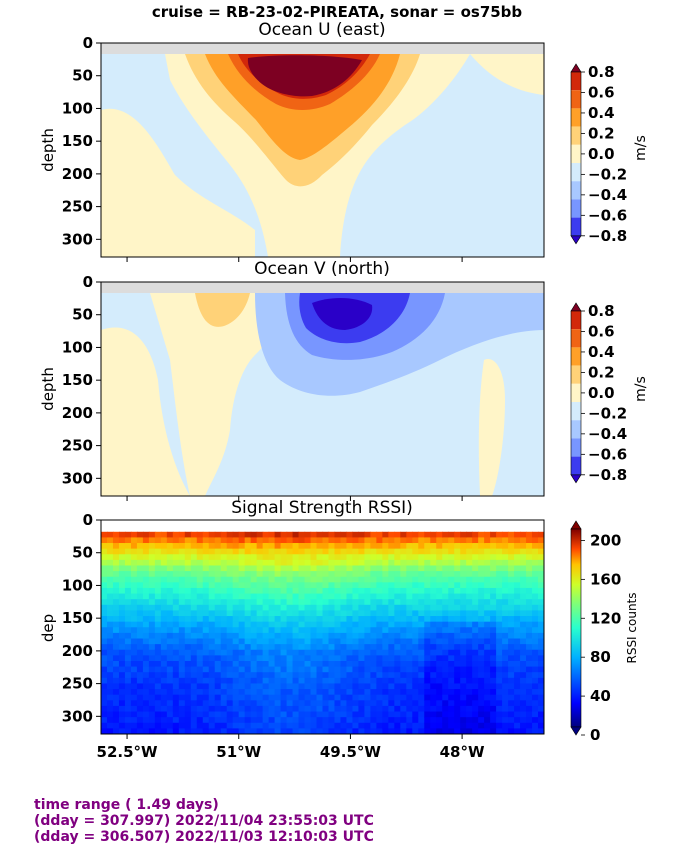 The width and height of the screenshot is (675, 855). I want to click on x-tick-label: 52.5°W, so click(128, 752).